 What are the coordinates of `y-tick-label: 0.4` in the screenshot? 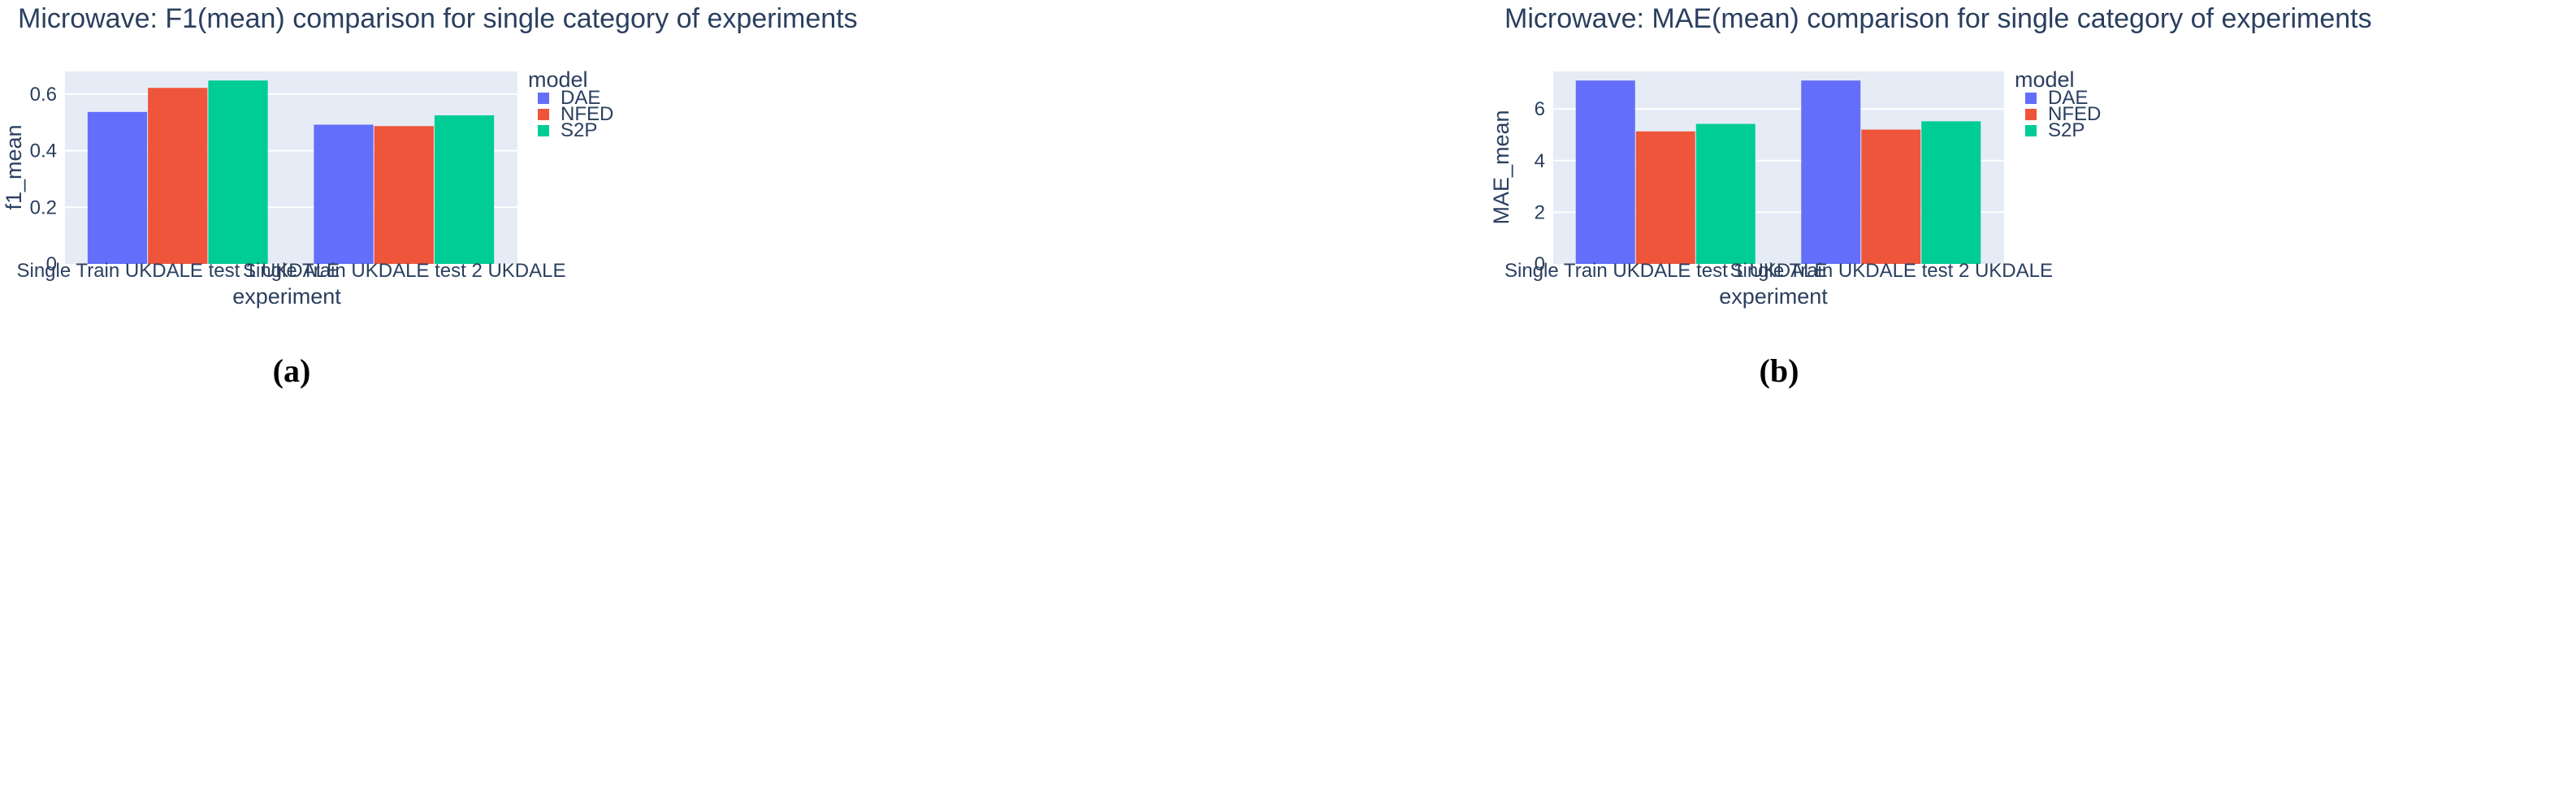 It's located at (43, 151).